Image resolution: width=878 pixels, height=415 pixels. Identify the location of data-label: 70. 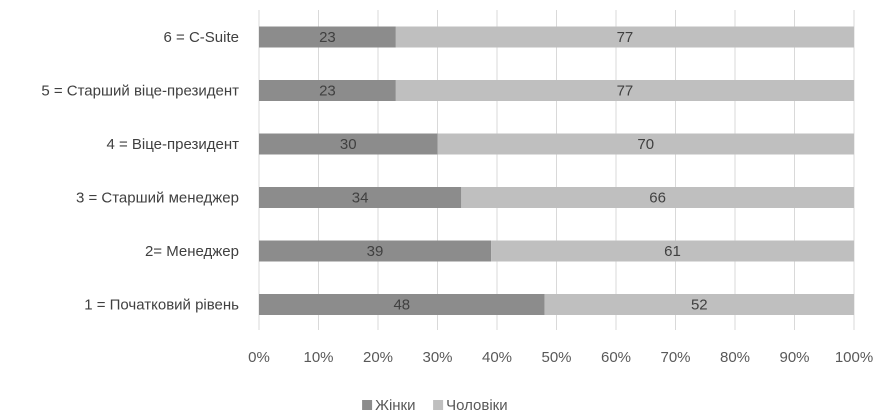
(645, 144).